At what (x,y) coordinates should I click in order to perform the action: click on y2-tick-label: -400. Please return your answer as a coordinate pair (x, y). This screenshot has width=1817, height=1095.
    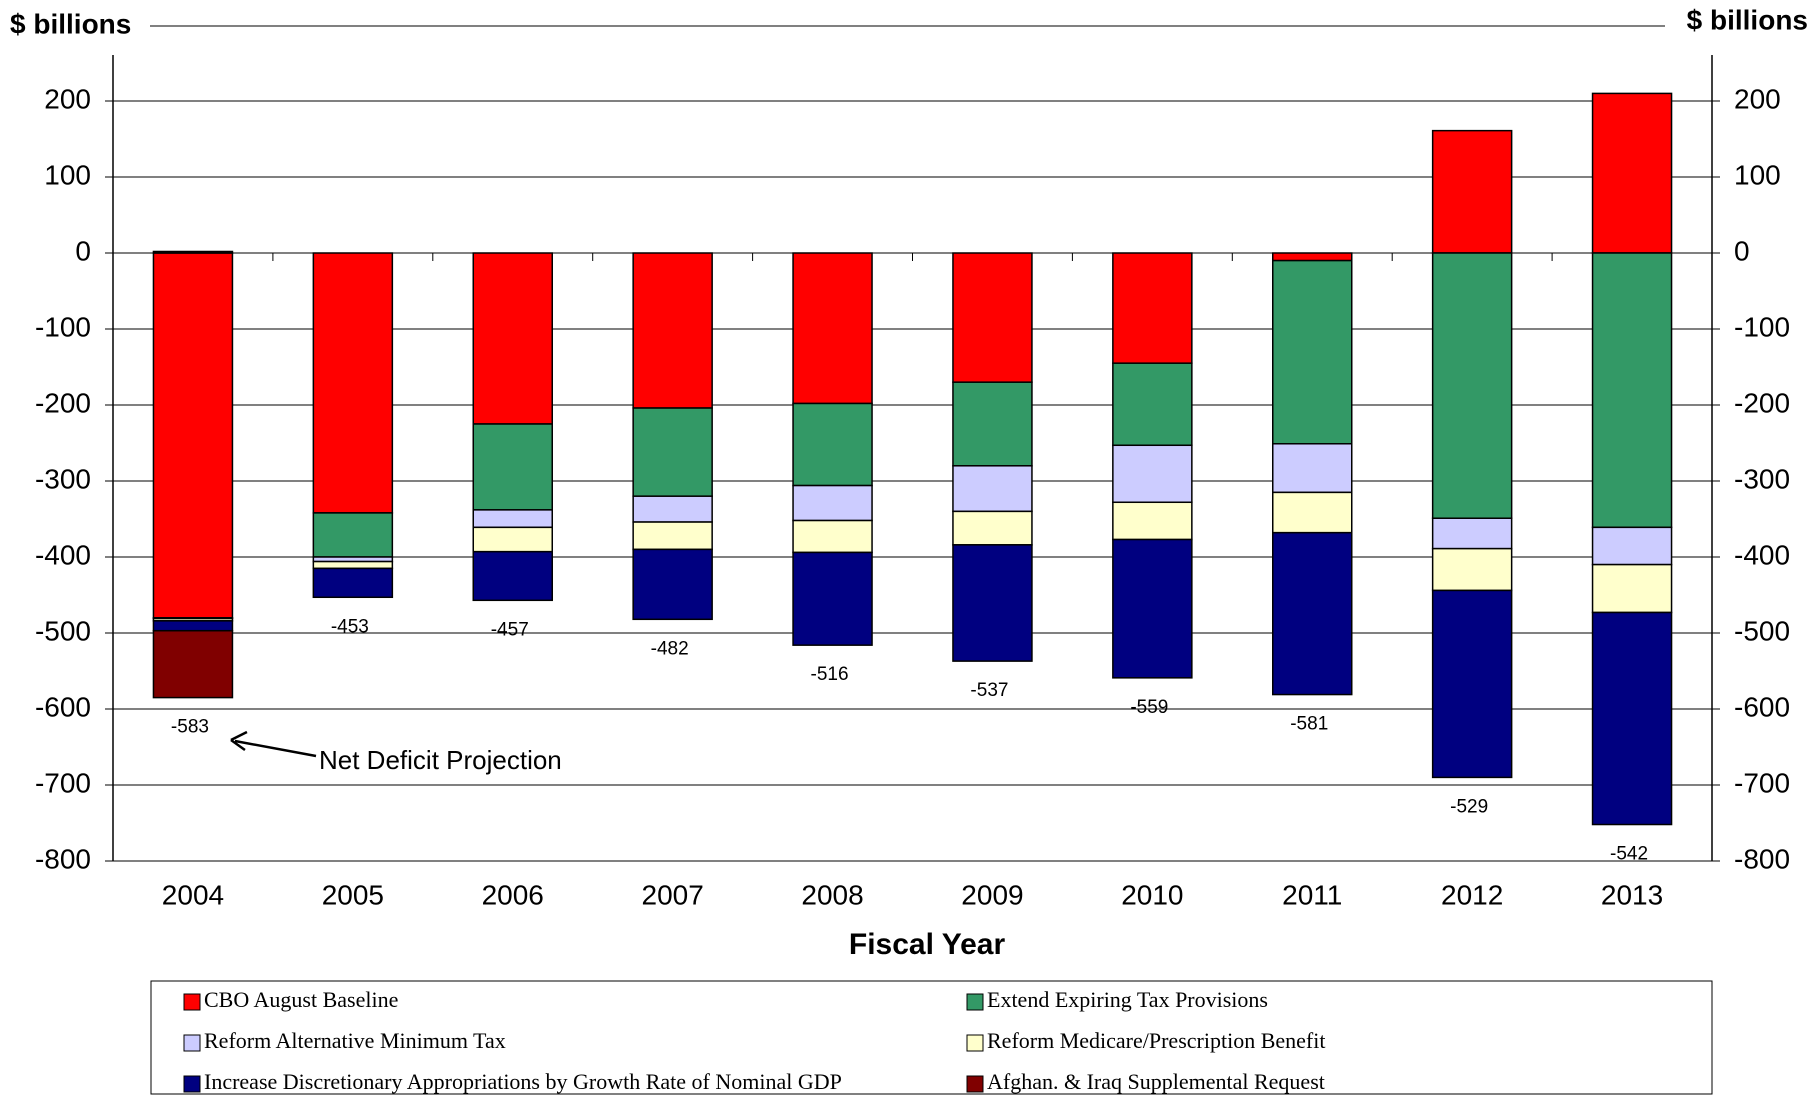
    Looking at the image, I should click on (1762, 554).